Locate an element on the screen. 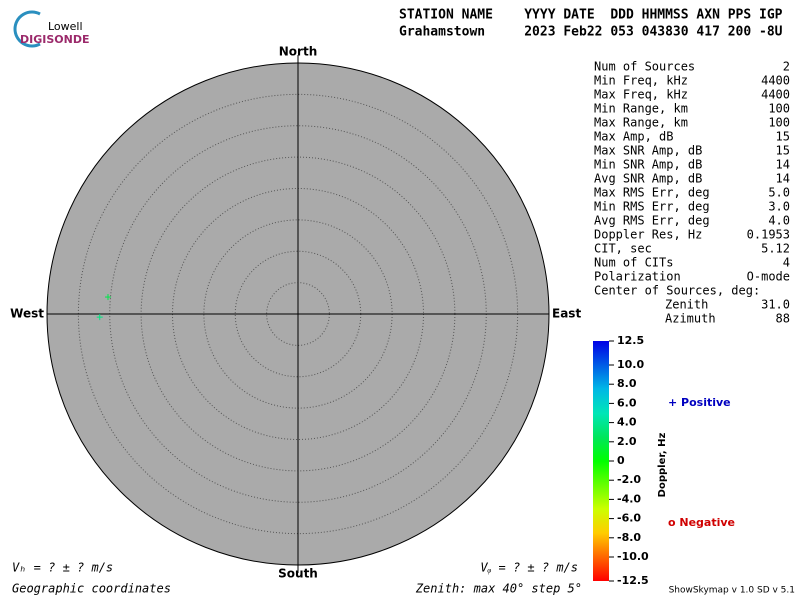 This screenshot has width=800, height=600. stat-label: Max Range, km is located at coordinates (641, 123).